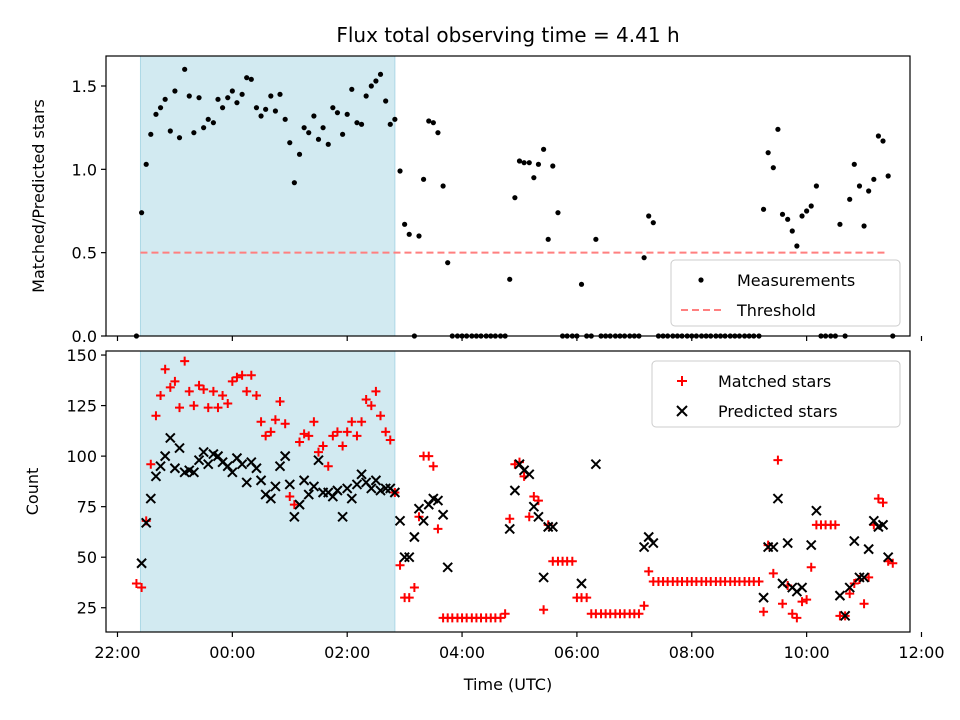 This screenshot has height=720, width=960. I want to click on legend-label: Measurements, so click(796, 280).